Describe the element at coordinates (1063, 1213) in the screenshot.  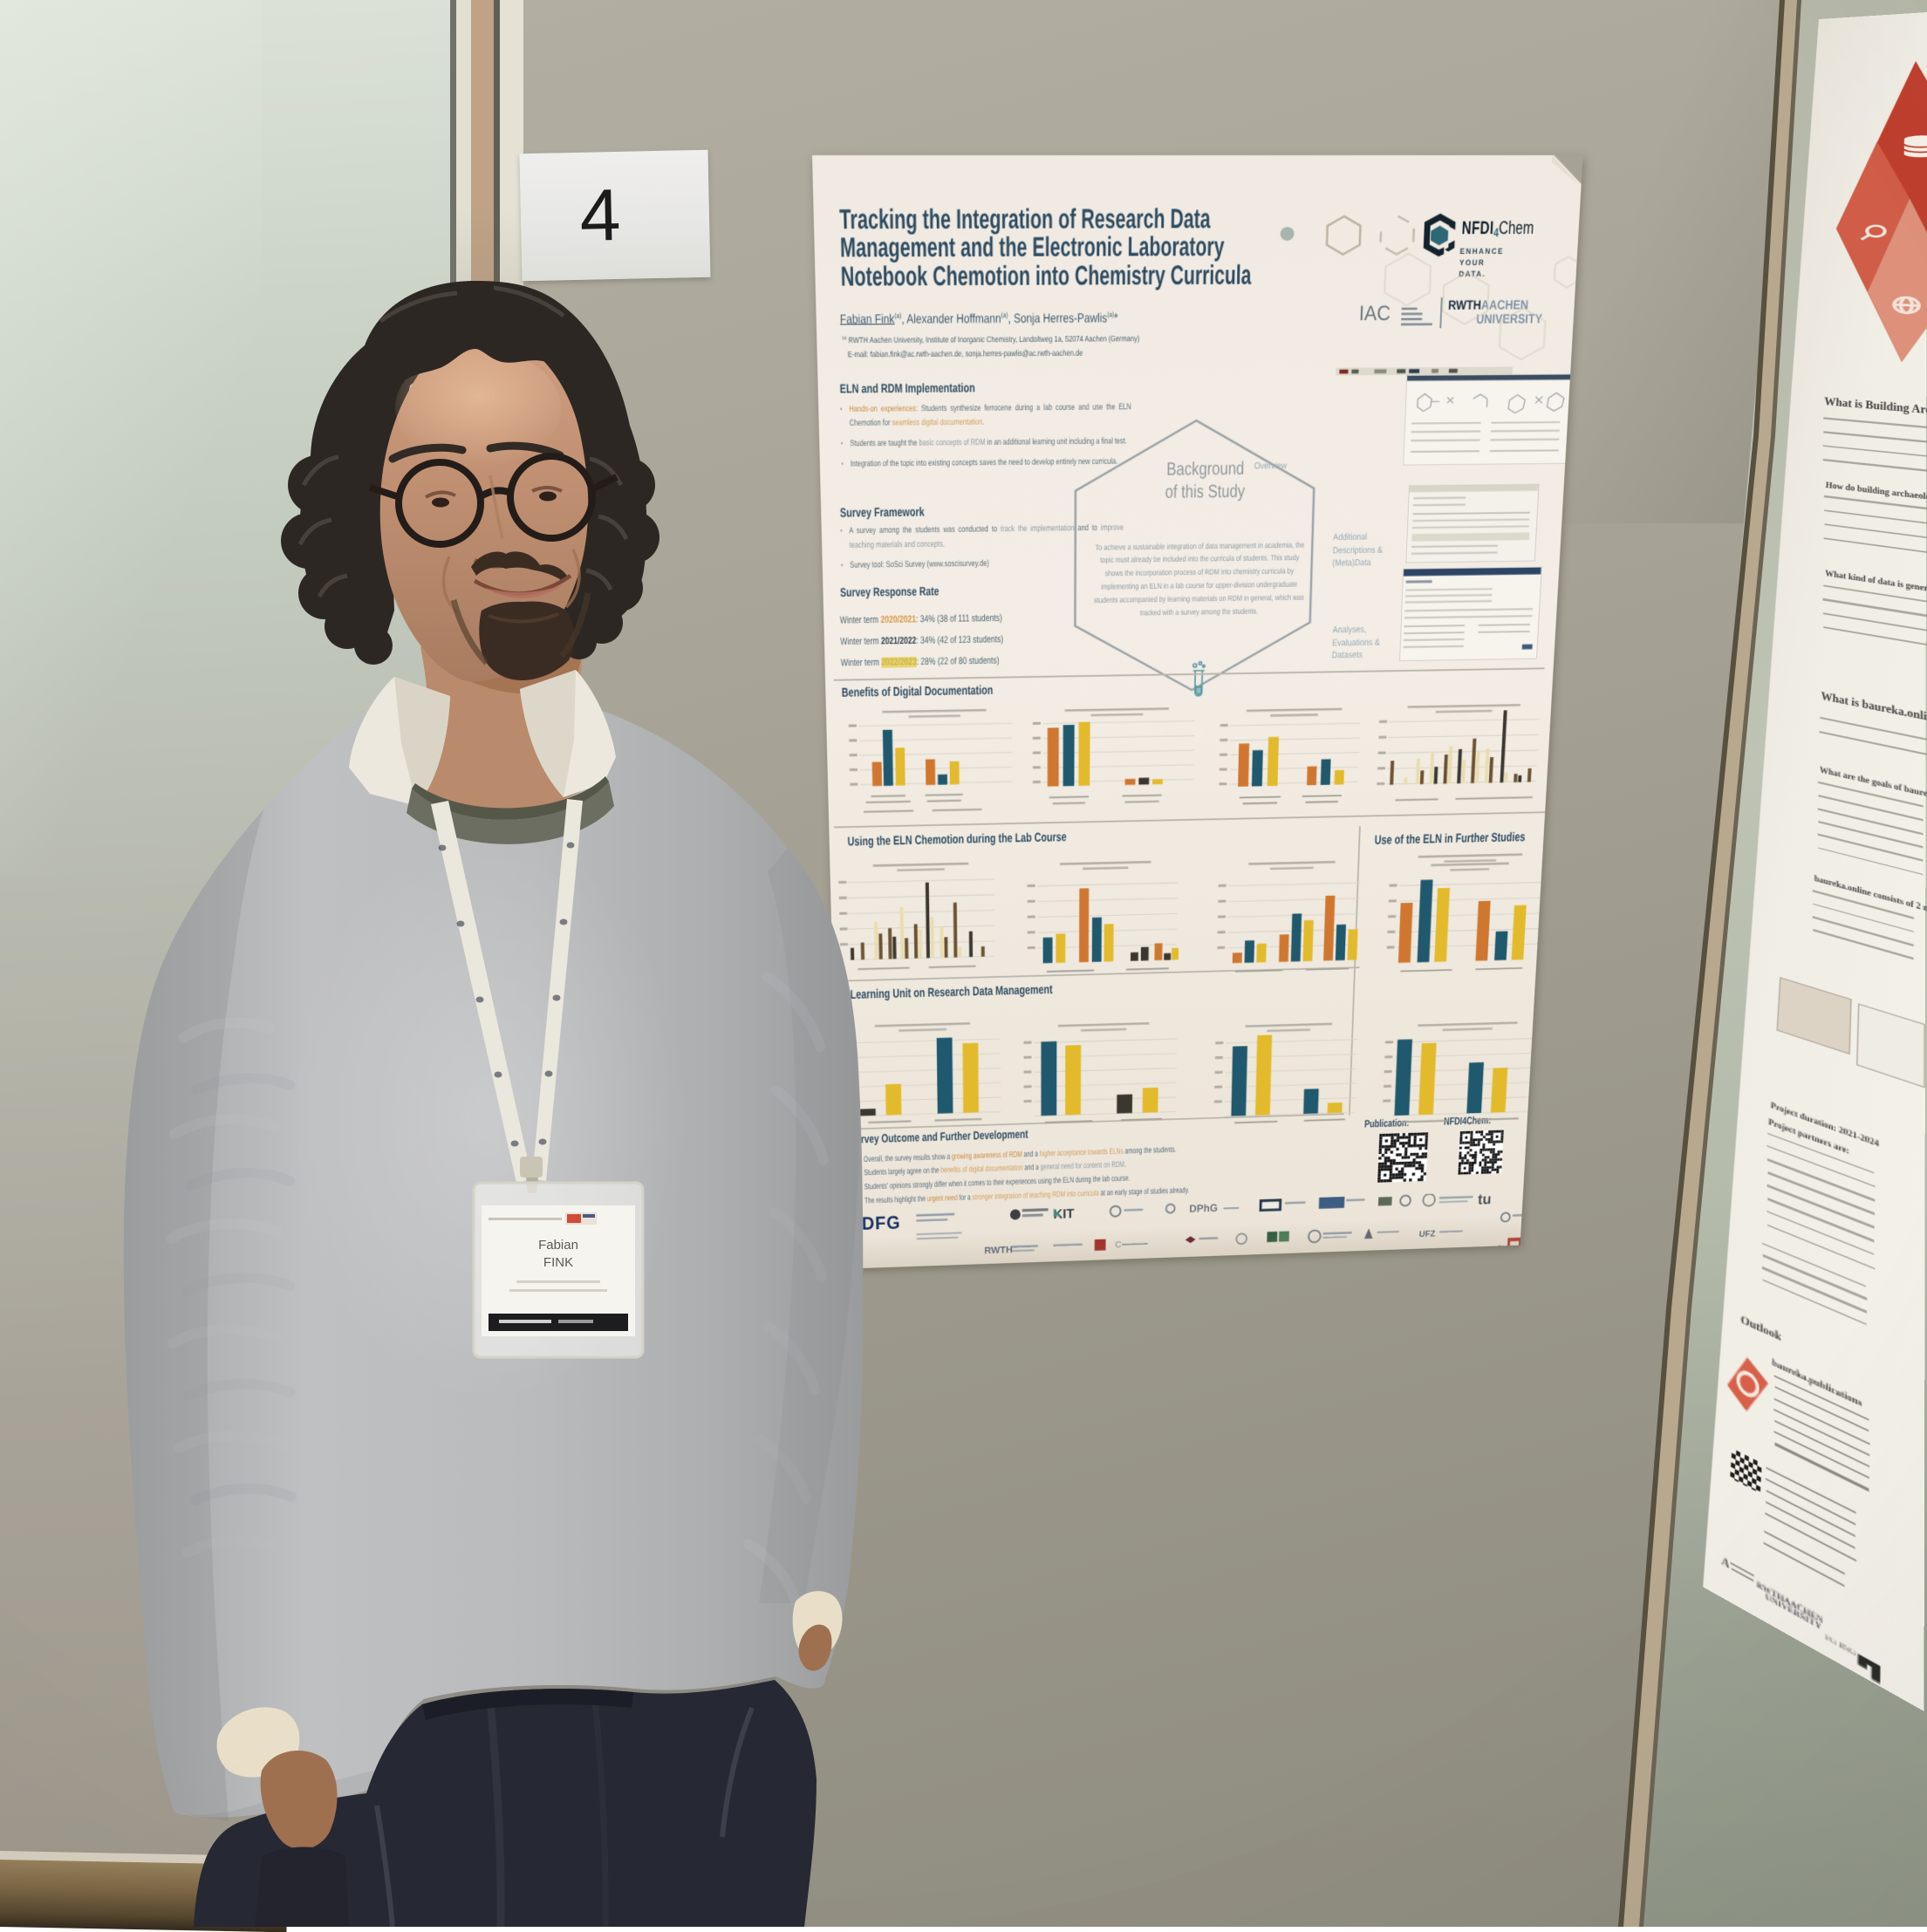
I see `svg-text: KIT` at that location.